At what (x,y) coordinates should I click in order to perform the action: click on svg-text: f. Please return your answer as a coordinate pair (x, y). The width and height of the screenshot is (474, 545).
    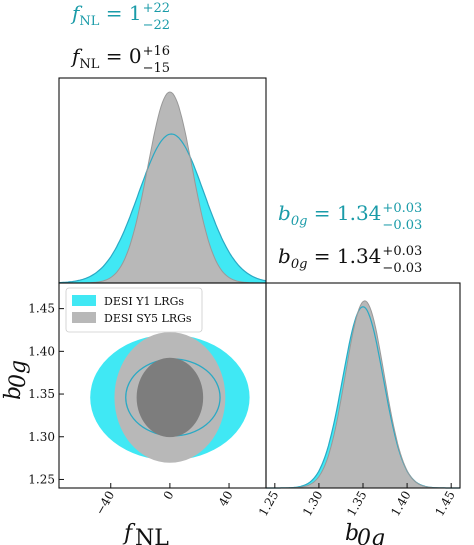
    Looking at the image, I should click on (129, 533).